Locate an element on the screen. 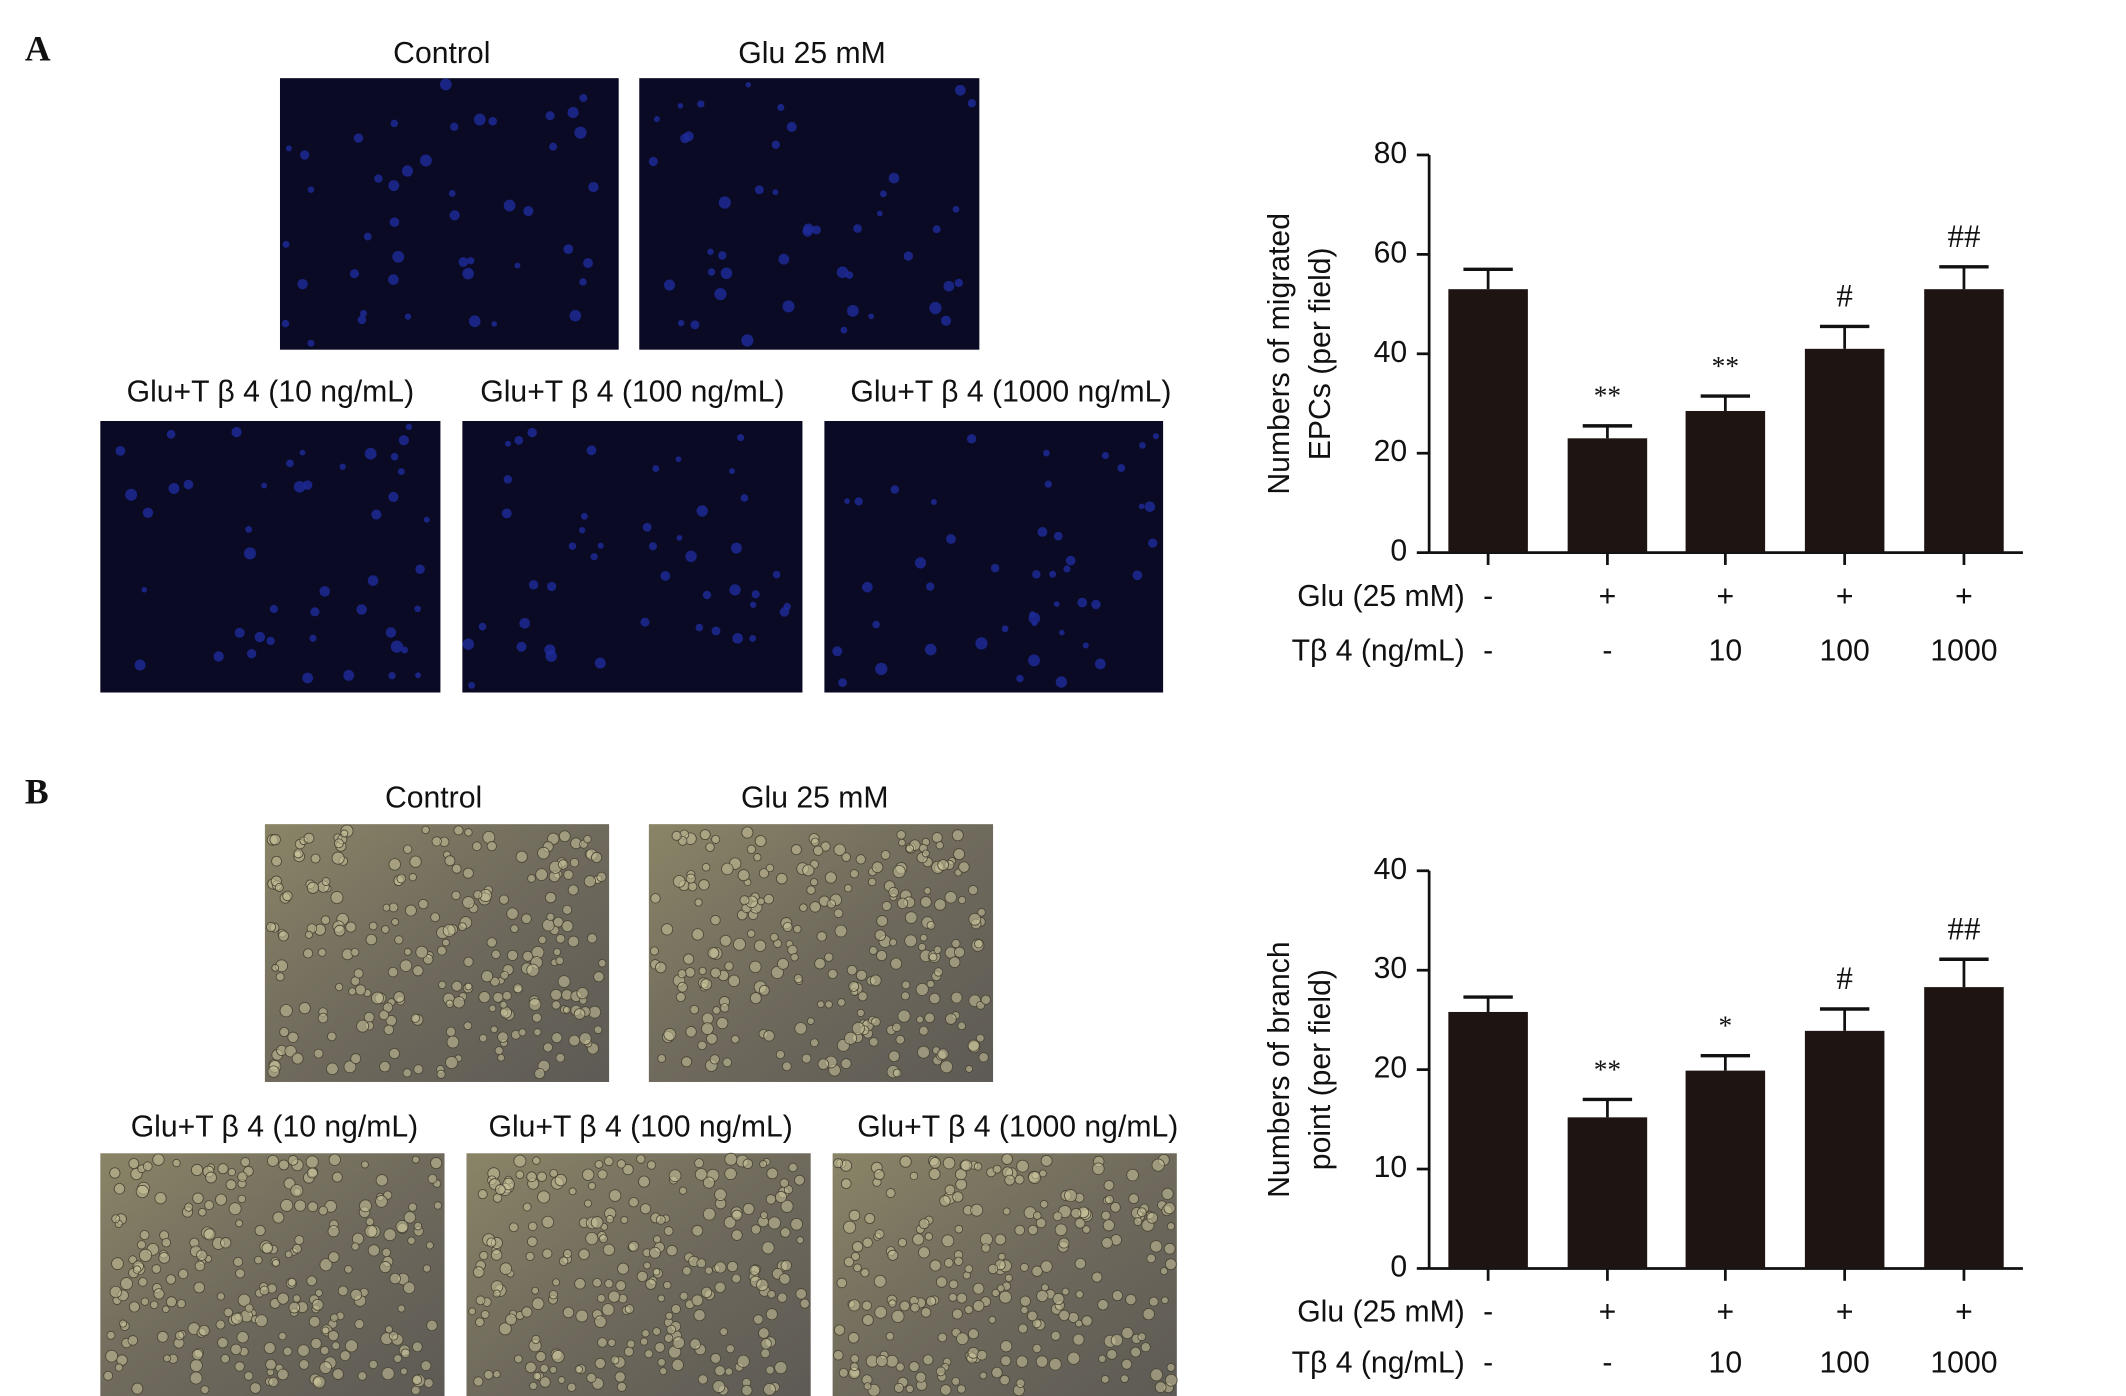 The image size is (2126, 1396). bar is located at coordinates (1488, 1140).